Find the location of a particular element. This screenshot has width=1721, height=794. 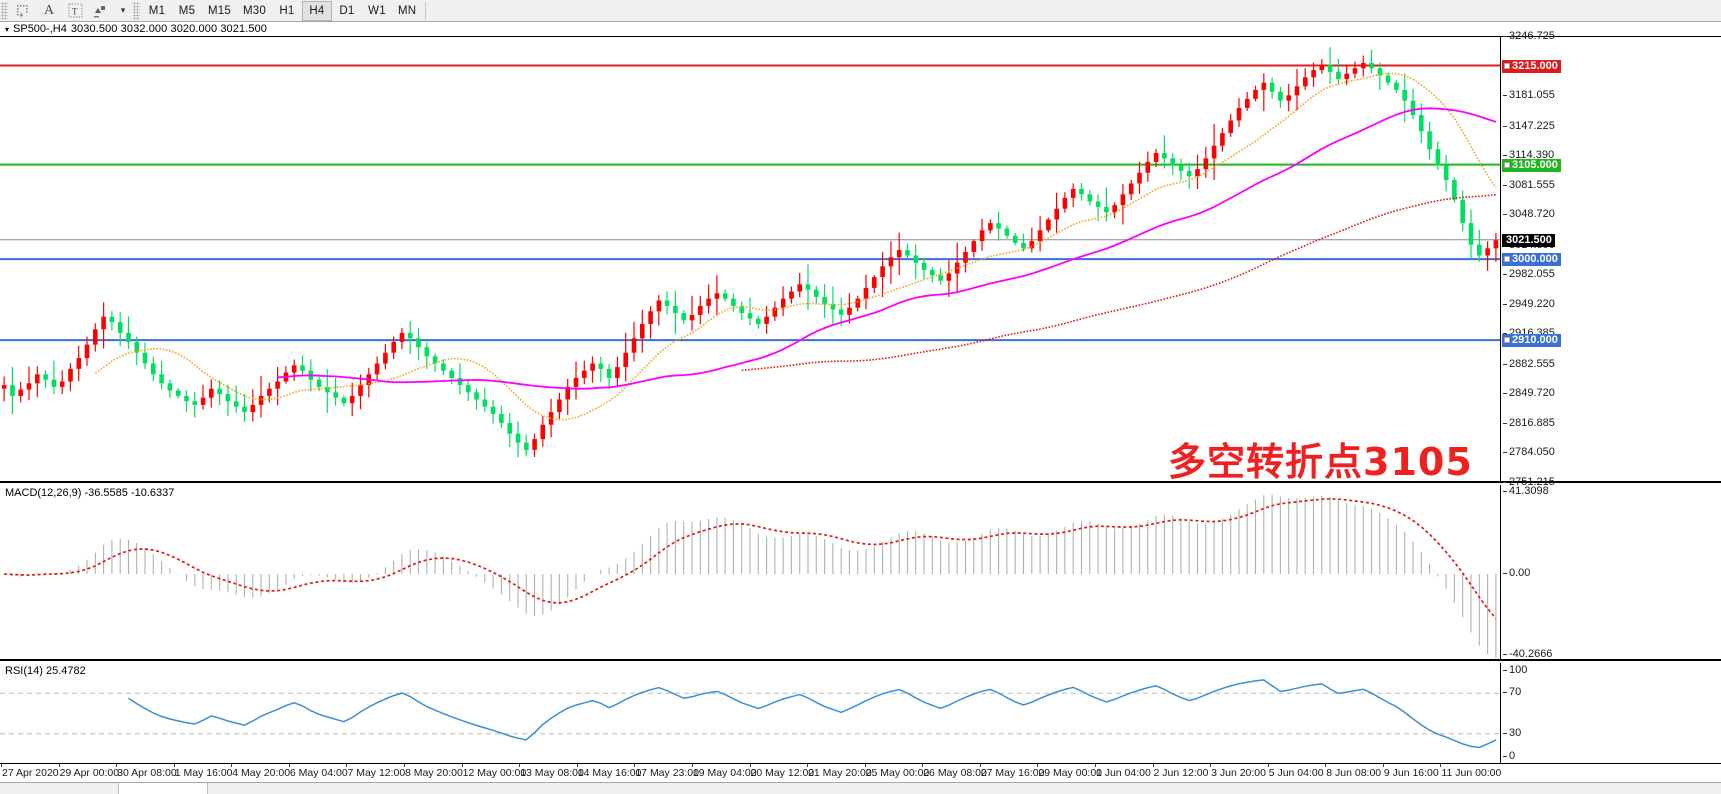

price-tick: 3114.390 is located at coordinates (1528, 155).